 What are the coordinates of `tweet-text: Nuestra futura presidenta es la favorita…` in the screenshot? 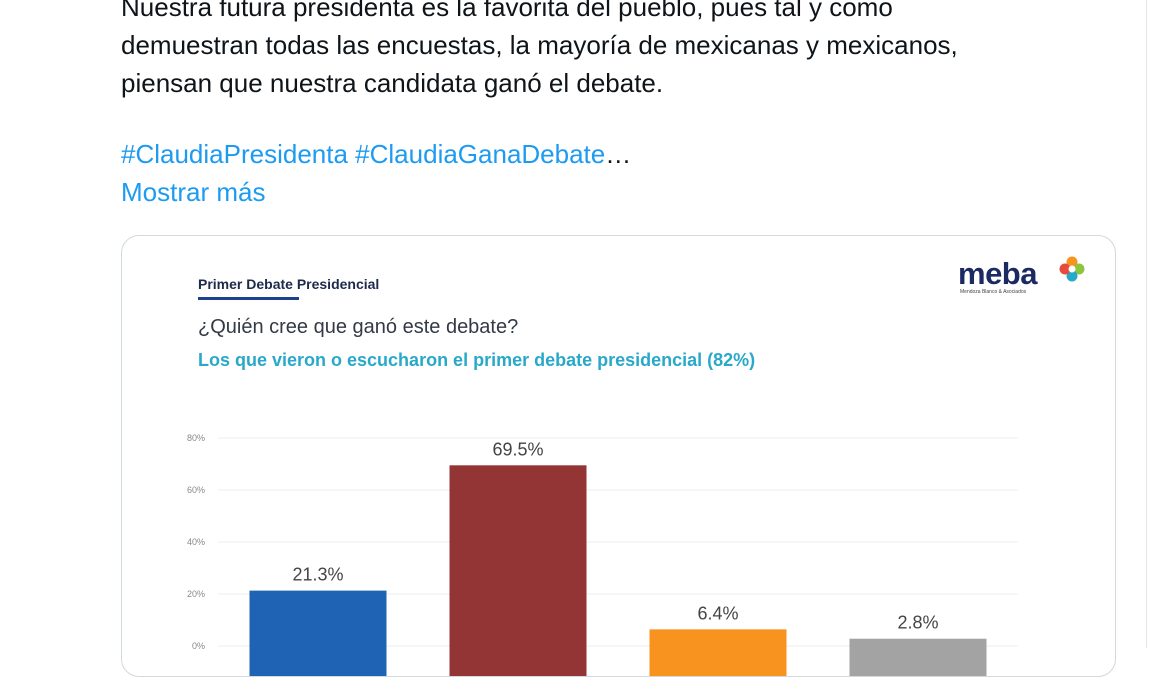 It's located at (601, 51).